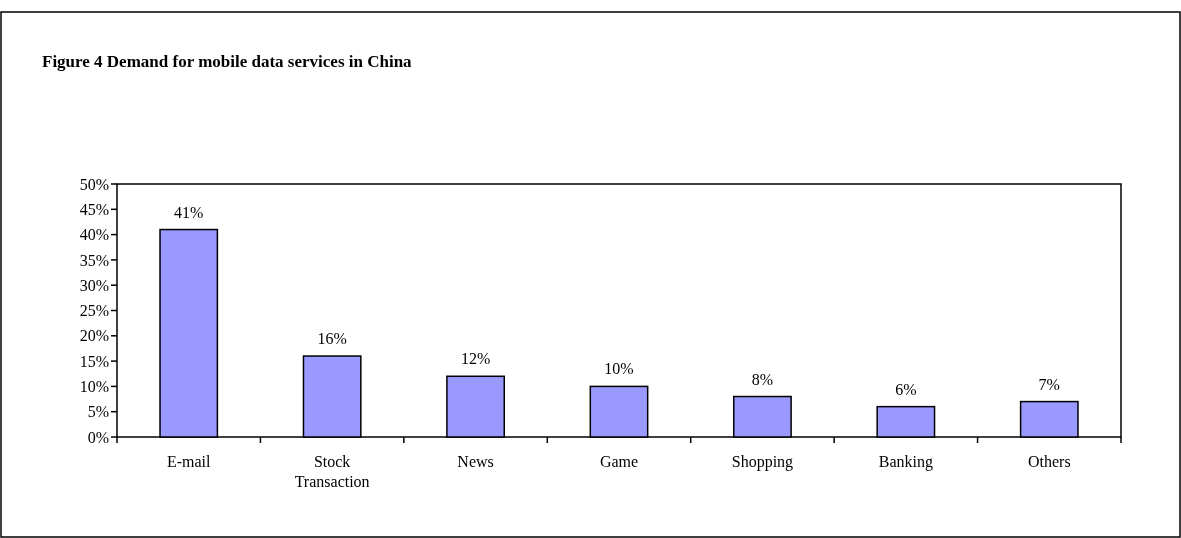  Describe the element at coordinates (94, 336) in the screenshot. I see `y-tick-label: 20%` at that location.